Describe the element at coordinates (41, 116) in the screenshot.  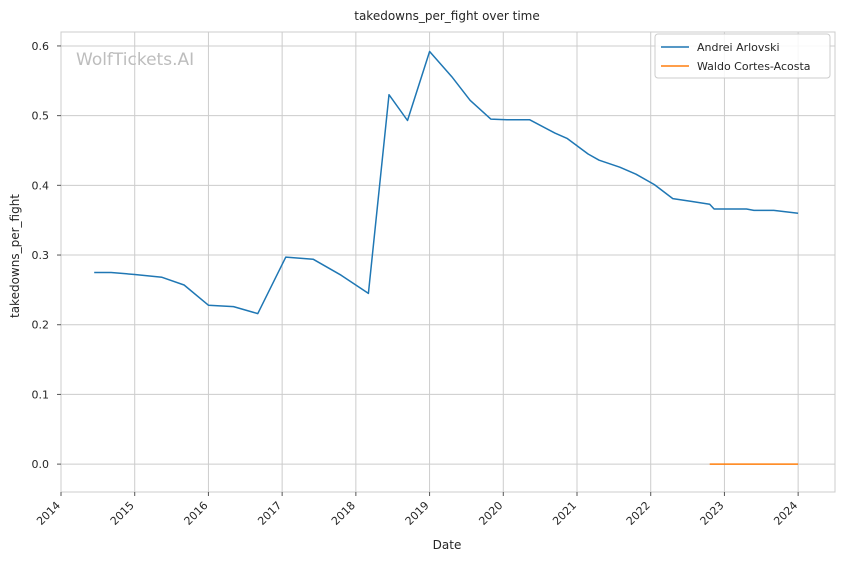
I see `y-tick-label: 0.5` at that location.